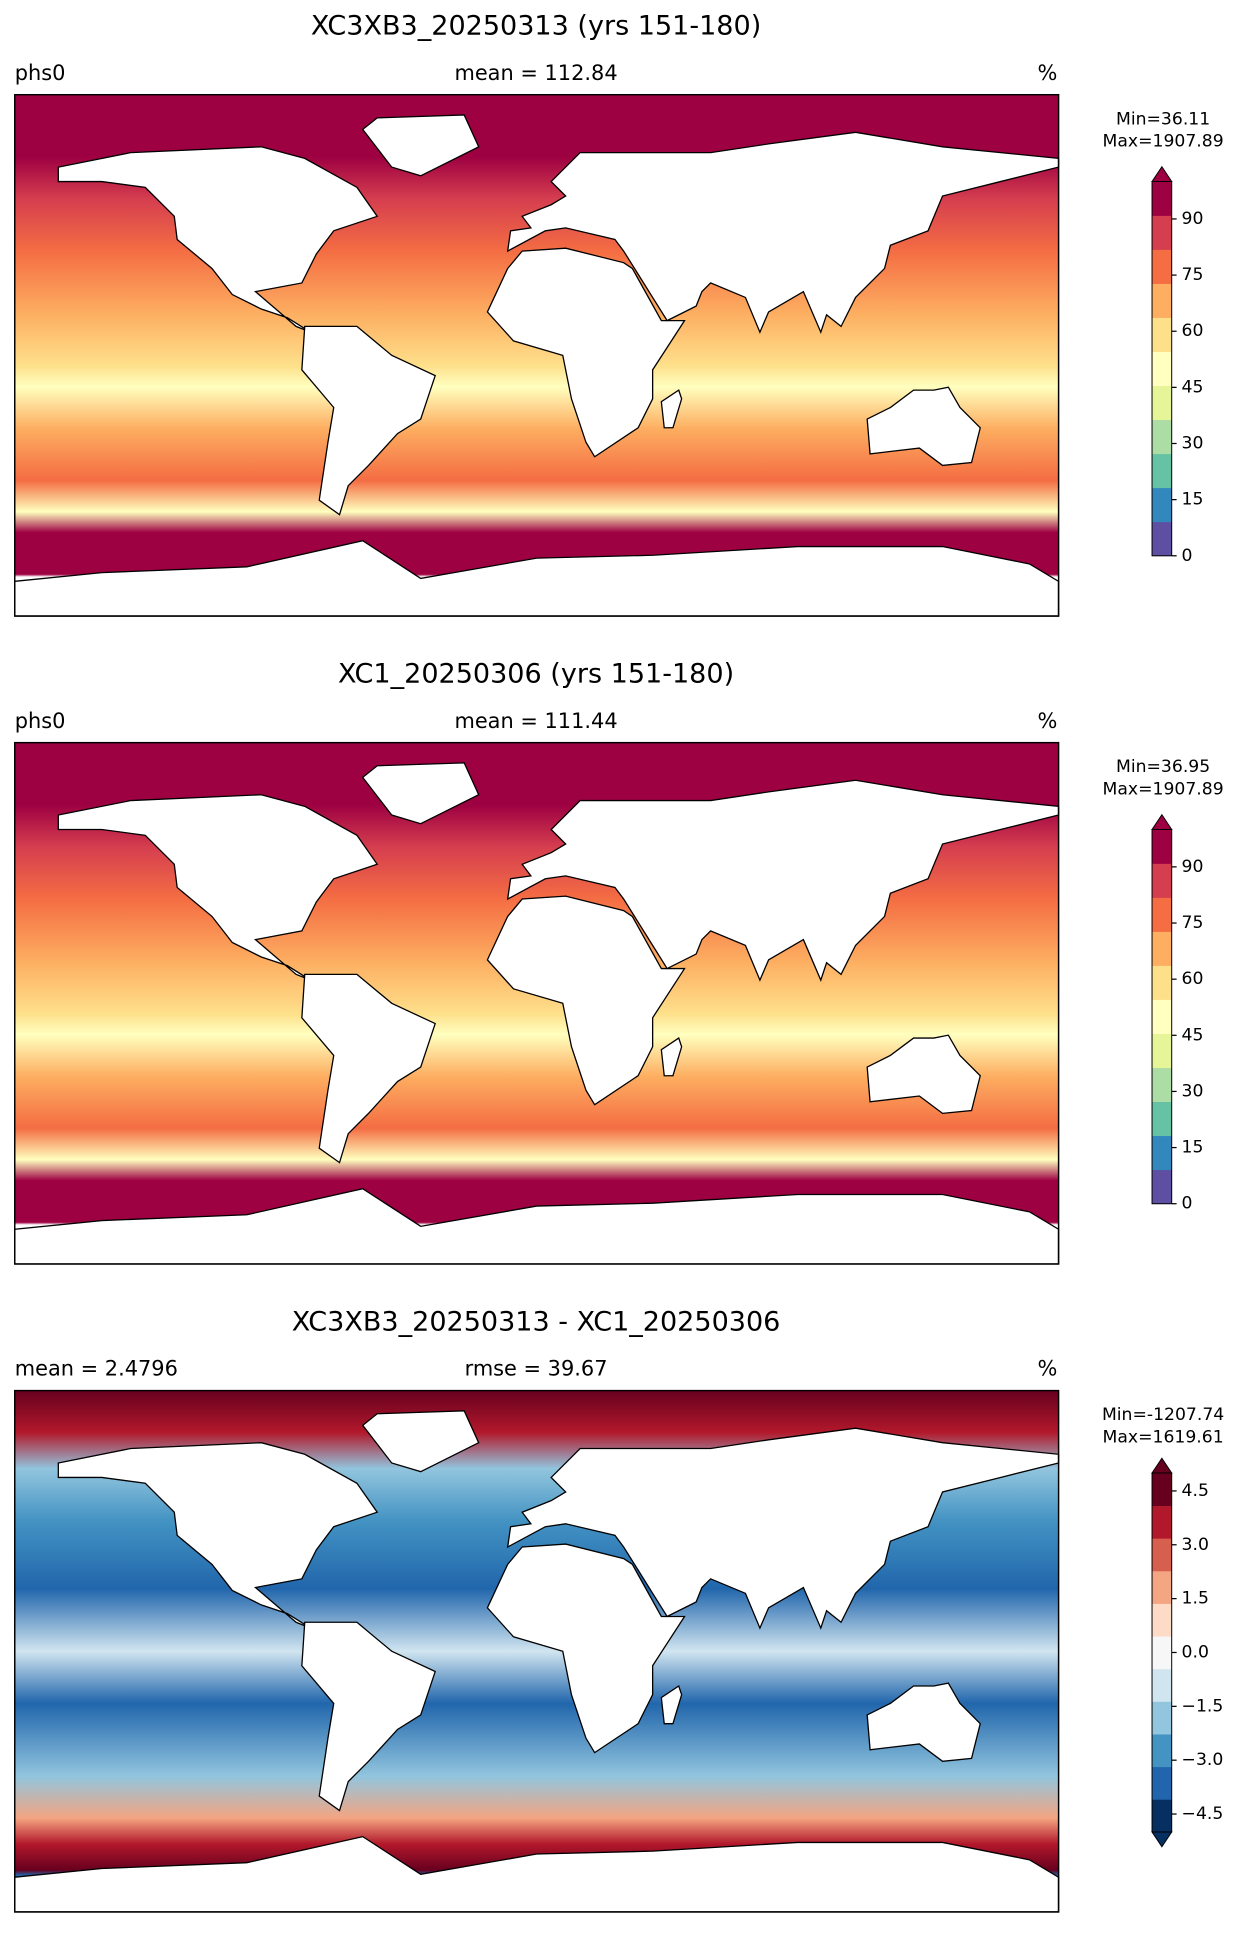  What do you see at coordinates (535, 73) in the screenshot?
I see `center-label: mean = 112.84` at bounding box center [535, 73].